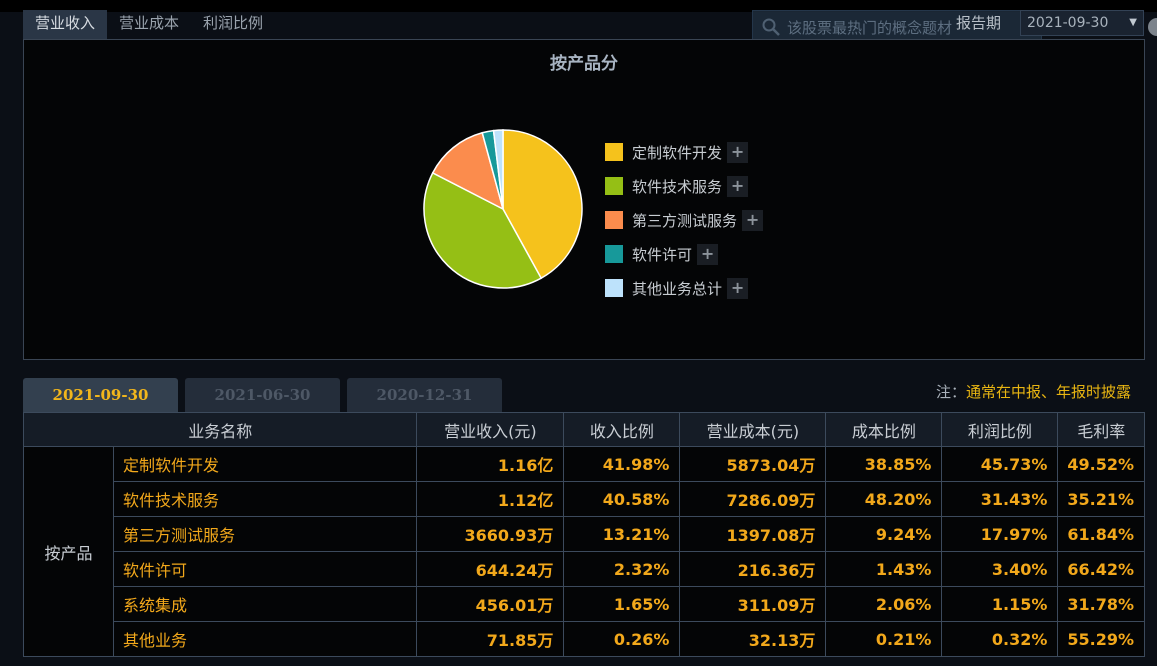 The width and height of the screenshot is (1157, 666). What do you see at coordinates (1101, 534) in the screenshot?
I see `gross-margin: 61.84%` at bounding box center [1101, 534].